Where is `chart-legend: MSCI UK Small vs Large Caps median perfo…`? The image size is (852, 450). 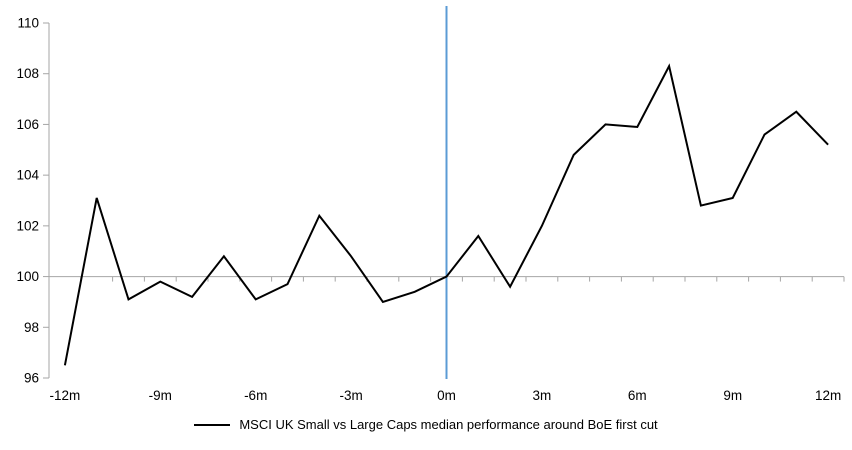
chart-legend: MSCI UK Small vs Large Caps median perfo… is located at coordinates (426, 424).